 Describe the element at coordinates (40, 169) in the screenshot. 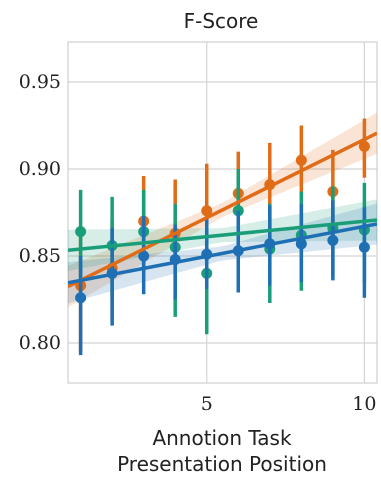

I see `y-tick-label: 0.90` at that location.